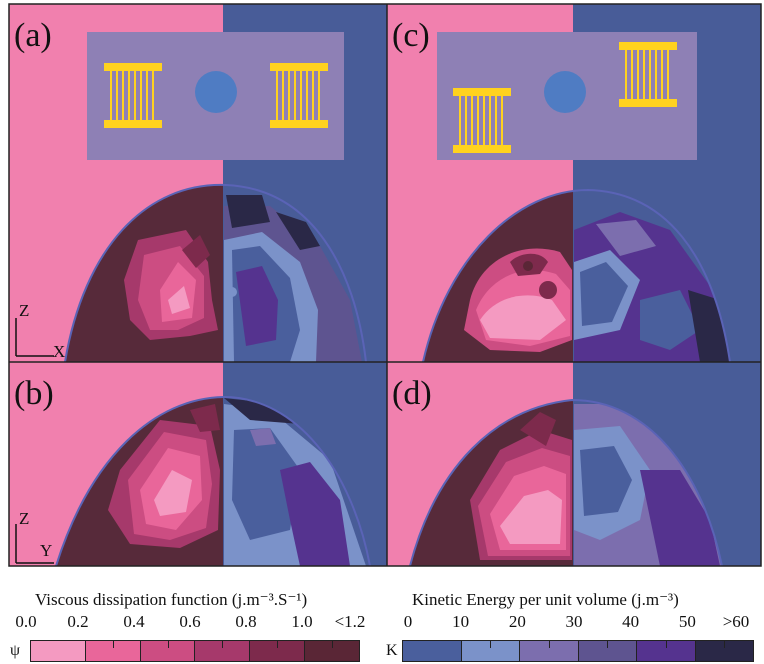 Image resolution: width=764 pixels, height=664 pixels. What do you see at coordinates (34, 544) in the screenshot?
I see `axis-indicator-yz` at bounding box center [34, 544].